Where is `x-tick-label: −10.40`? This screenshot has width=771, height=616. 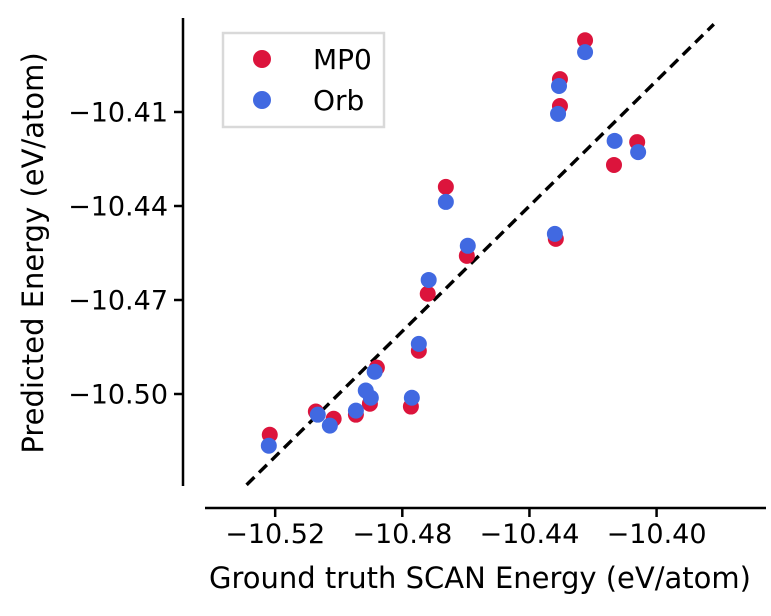
x-tick-label: −10.40 is located at coordinates (657, 534).